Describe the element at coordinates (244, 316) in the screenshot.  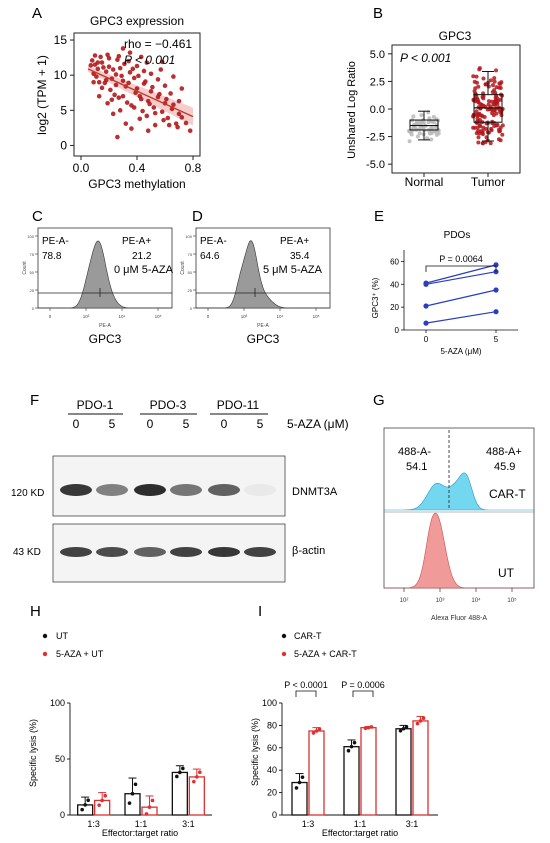
I see `panel-d-x-tick-label: 10³` at that location.